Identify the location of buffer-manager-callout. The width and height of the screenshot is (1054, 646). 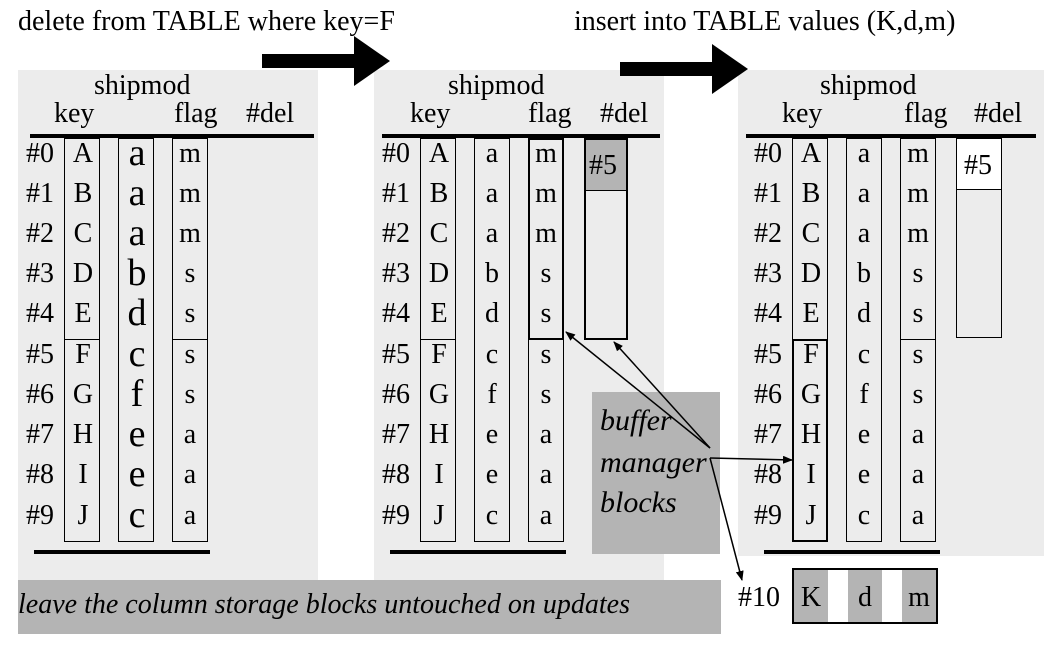
(656, 473).